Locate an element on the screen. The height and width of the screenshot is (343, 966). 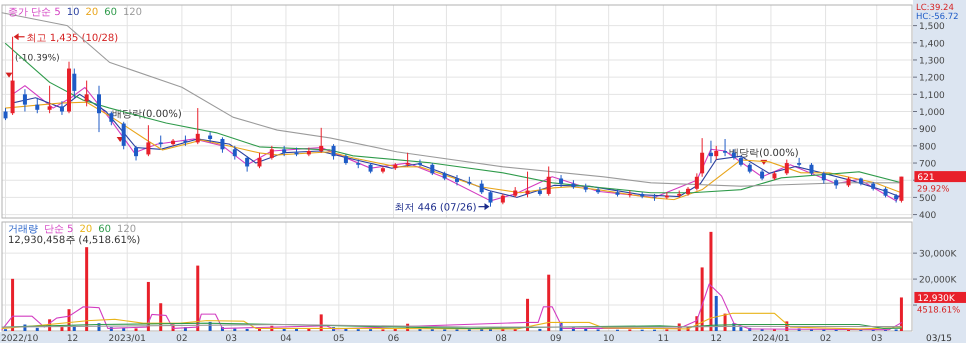
y-tick-label: 1,300 is located at coordinates (932, 61).